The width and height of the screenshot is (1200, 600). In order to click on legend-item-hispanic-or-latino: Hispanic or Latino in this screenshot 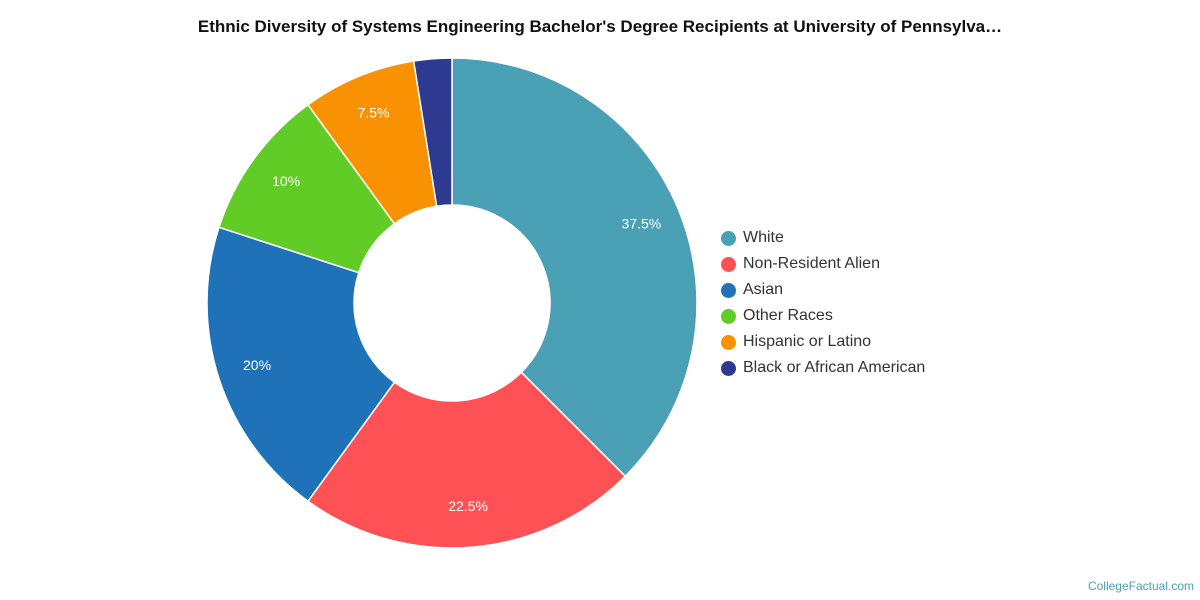, I will do `click(823, 342)`.